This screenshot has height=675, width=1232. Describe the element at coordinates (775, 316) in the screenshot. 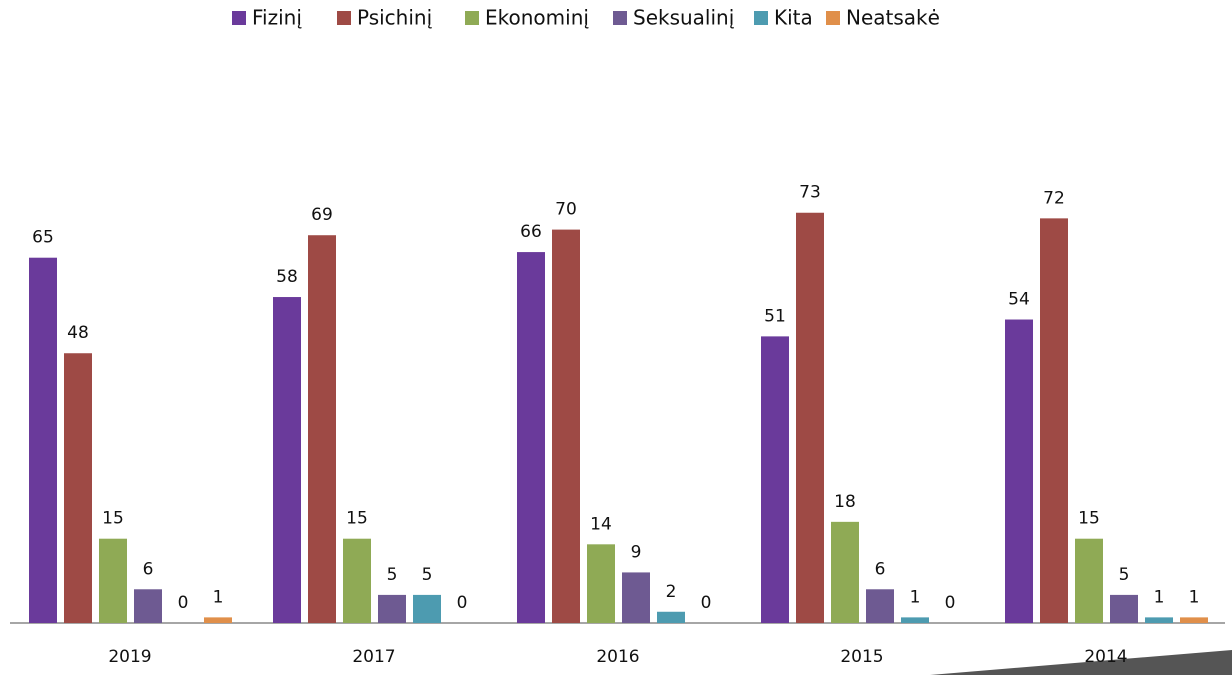

I see `data-label: 51` at that location.